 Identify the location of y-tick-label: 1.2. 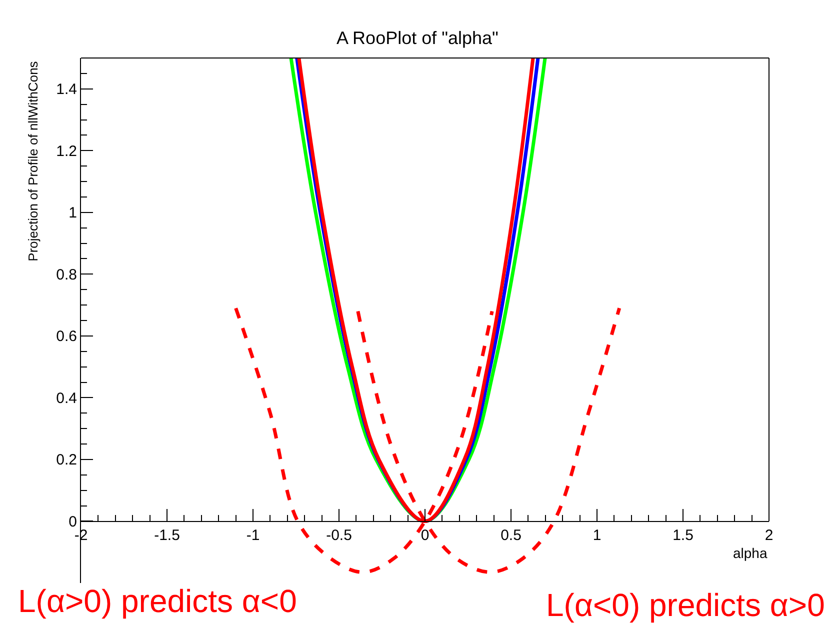
(66, 151).